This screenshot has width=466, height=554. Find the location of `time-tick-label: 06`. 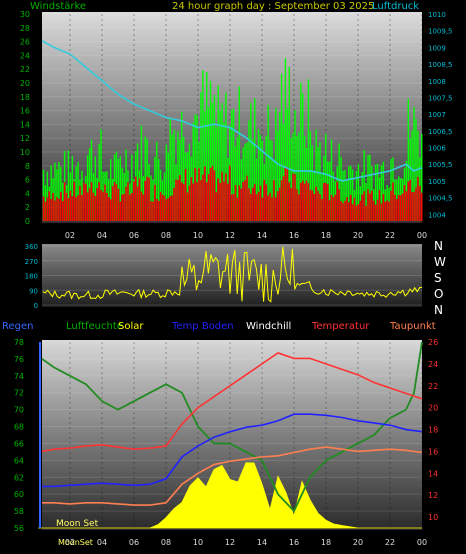

time-tick-label: 06 is located at coordinates (134, 235).